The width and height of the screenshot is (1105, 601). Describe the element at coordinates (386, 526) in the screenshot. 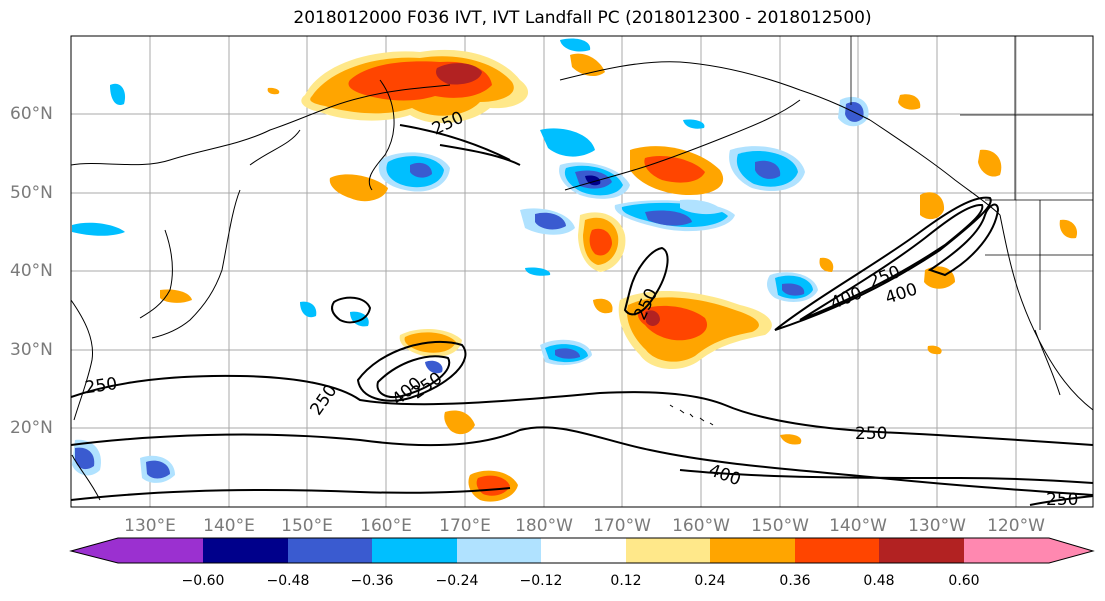

I see `lon-label: 160°E` at that location.